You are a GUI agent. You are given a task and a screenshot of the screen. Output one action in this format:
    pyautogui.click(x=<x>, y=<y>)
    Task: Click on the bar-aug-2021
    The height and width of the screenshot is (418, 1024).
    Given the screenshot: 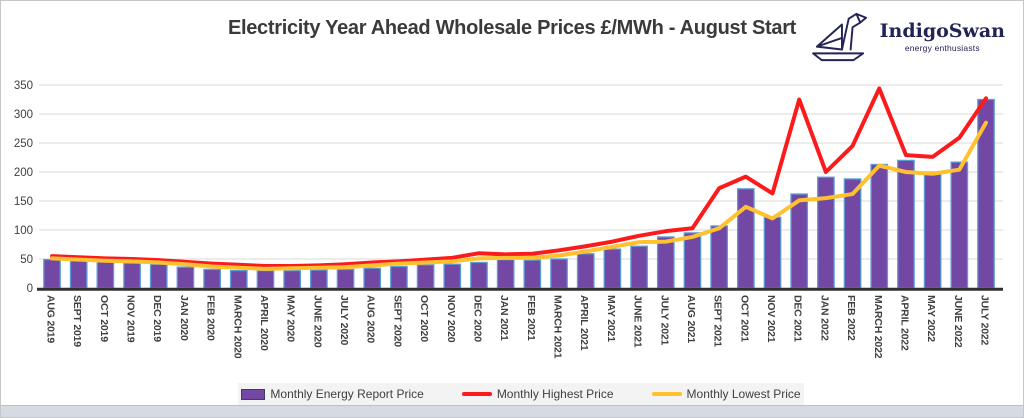 What is the action you would take?
    pyautogui.click(x=692, y=260)
    